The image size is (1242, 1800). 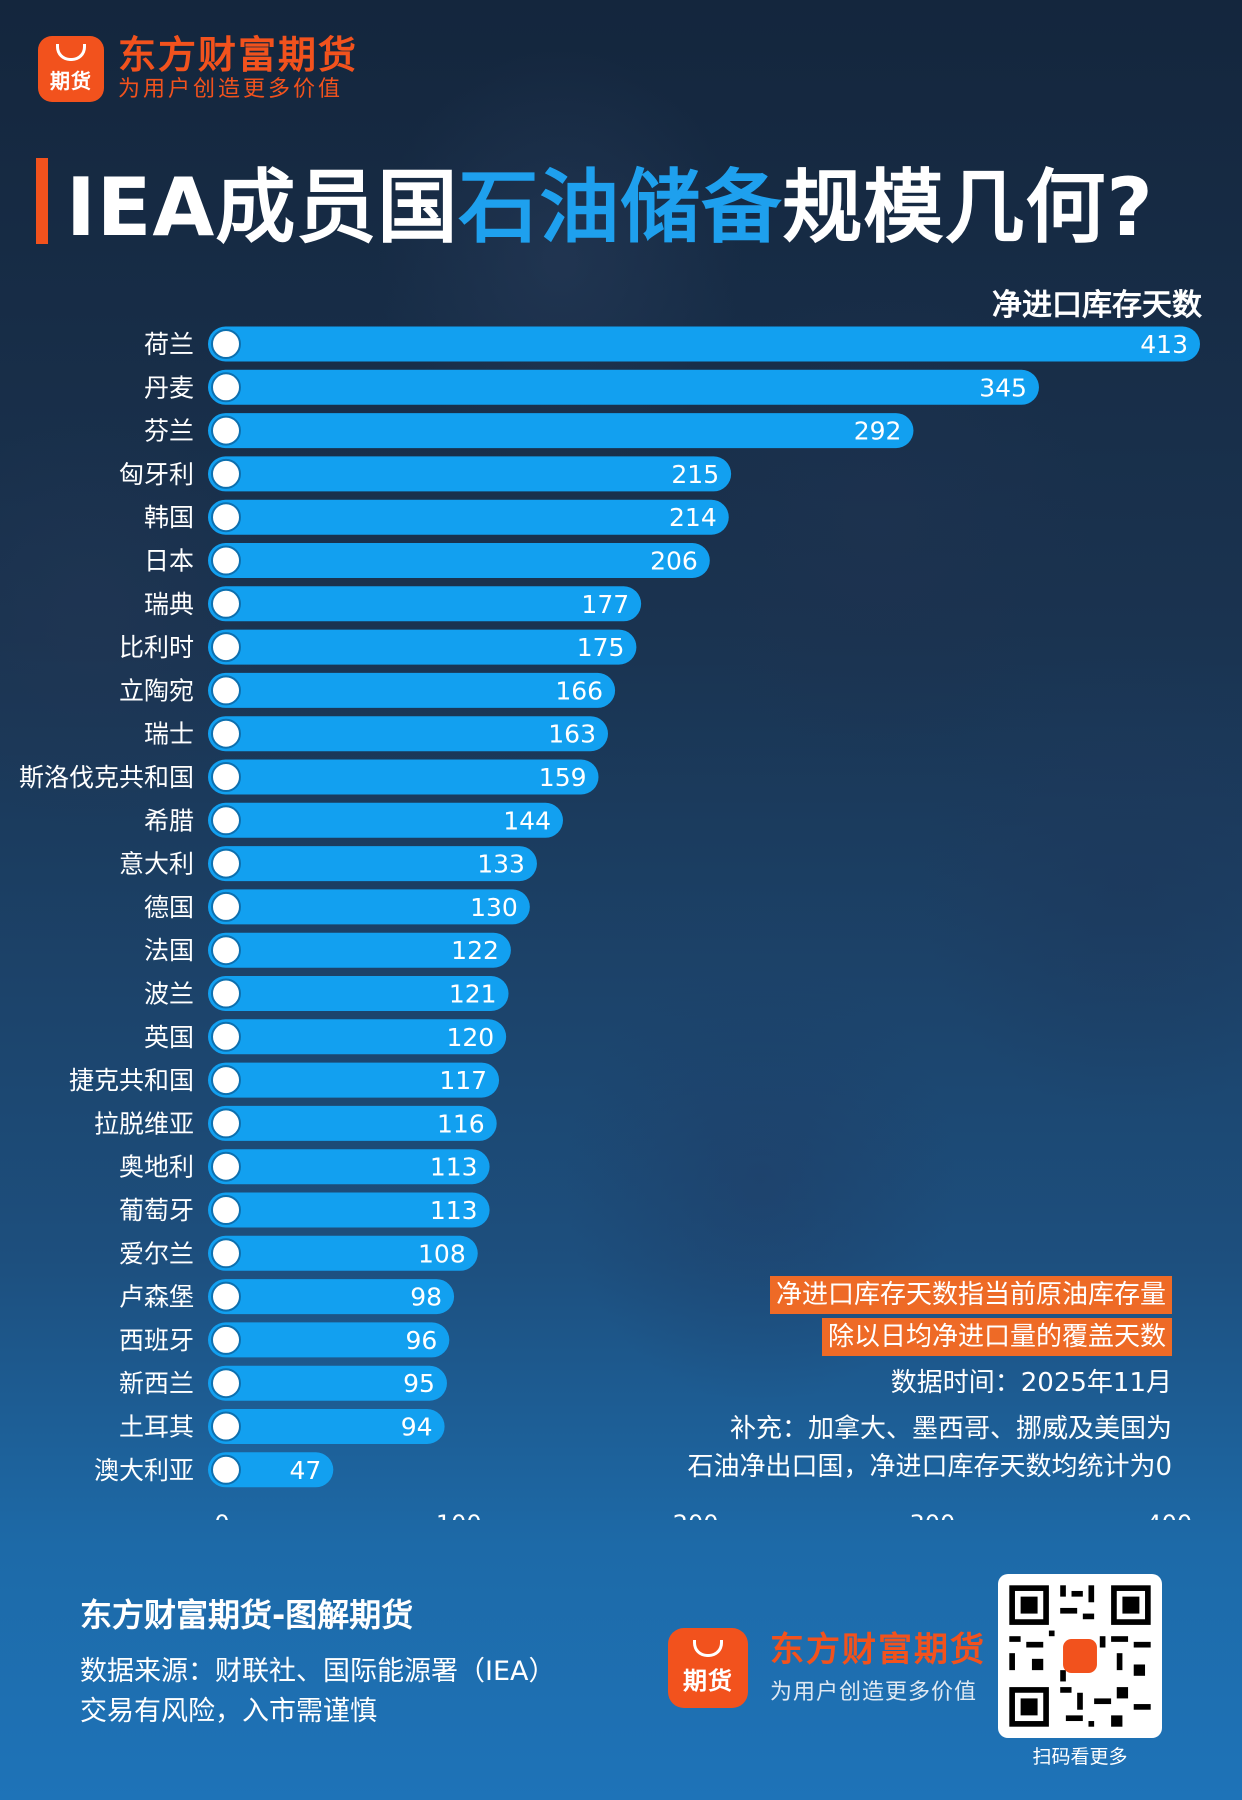 What do you see at coordinates (929, 1448) in the screenshot?
I see `supplement-note: 补充：加拿大、墨西哥、挪威及美国为 石油净出口国，净进口库存天数均统计为0` at bounding box center [929, 1448].